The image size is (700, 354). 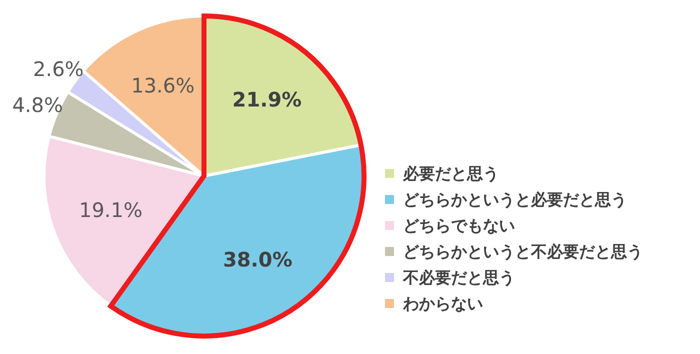 What do you see at coordinates (458, 277) in the screenshot?
I see `legend-label: 不必要だと思う` at bounding box center [458, 277].